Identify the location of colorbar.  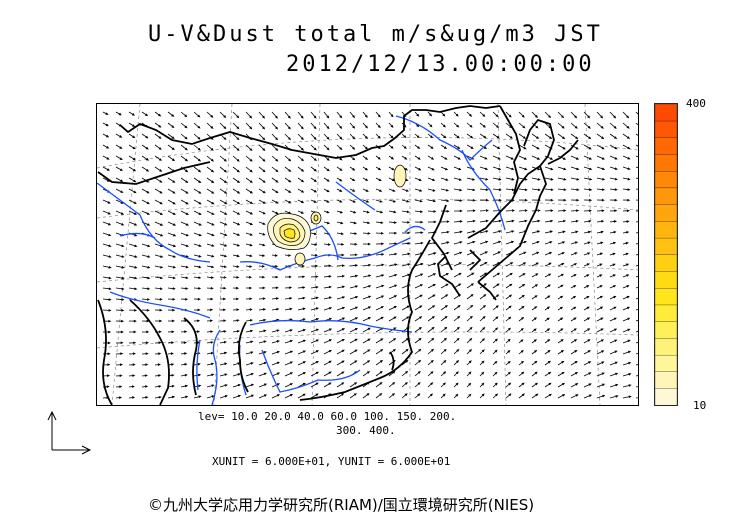
(666, 254).